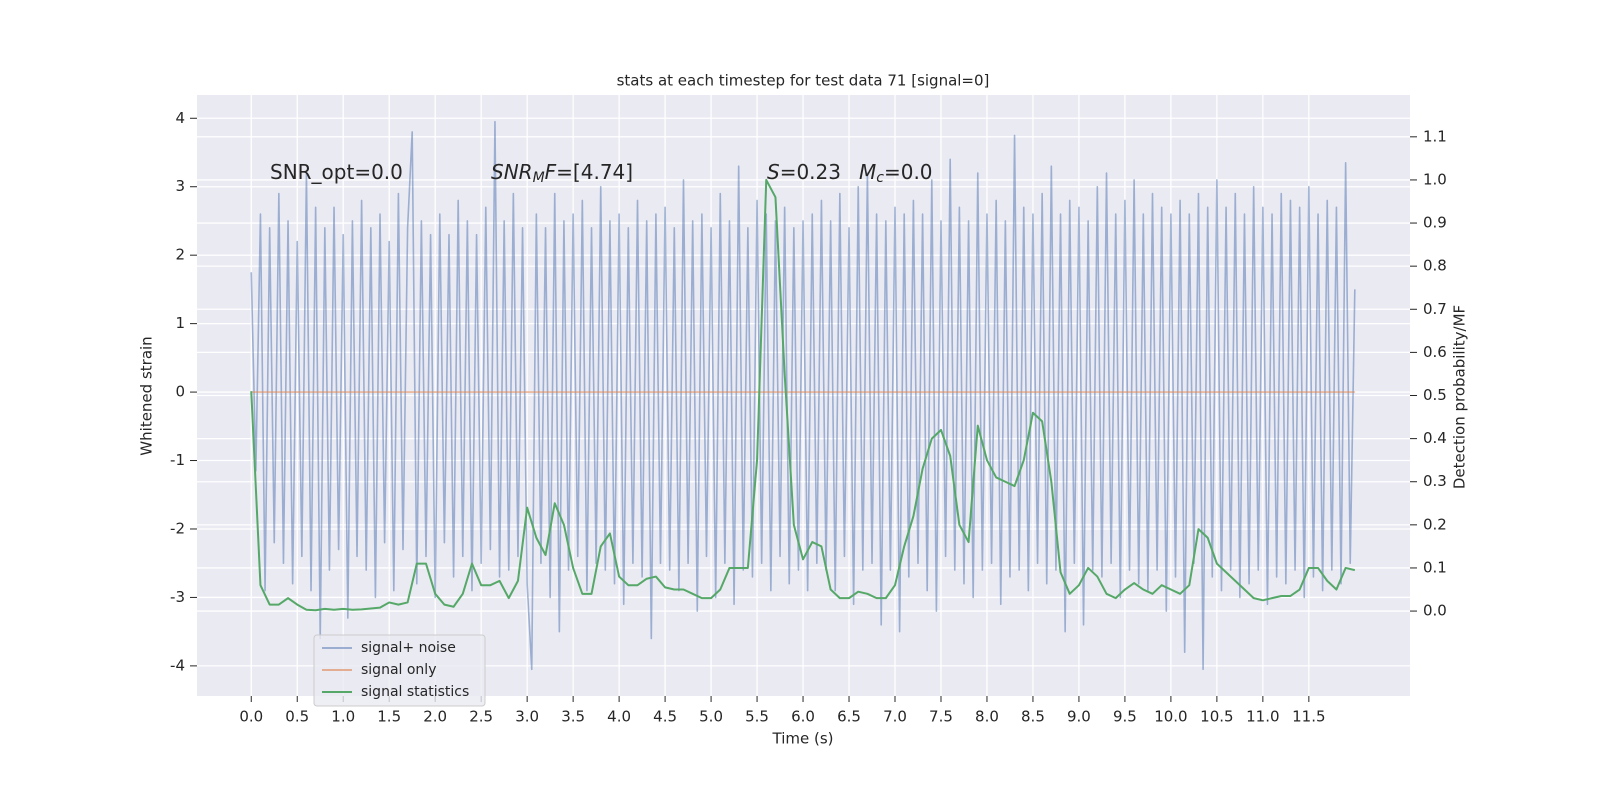 This screenshot has width=1600, height=800. I want to click on annotation-part: SNR, so click(512, 172).